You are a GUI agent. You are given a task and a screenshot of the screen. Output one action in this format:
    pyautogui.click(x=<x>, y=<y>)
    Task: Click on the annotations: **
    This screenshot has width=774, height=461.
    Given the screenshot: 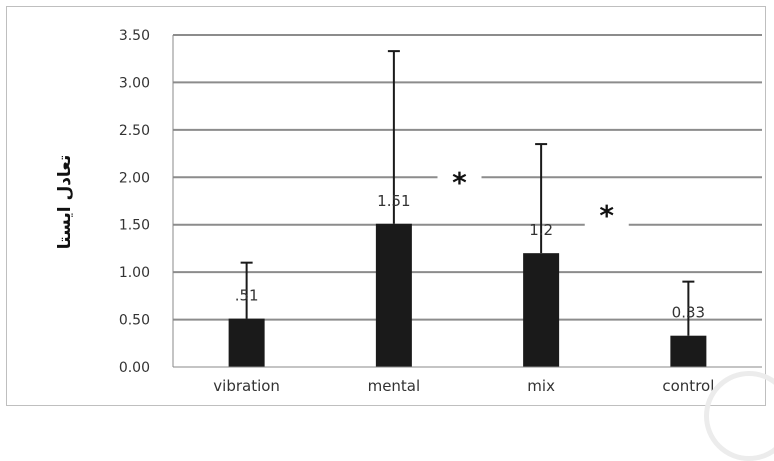 What is the action you would take?
    pyautogui.click(x=533, y=200)
    